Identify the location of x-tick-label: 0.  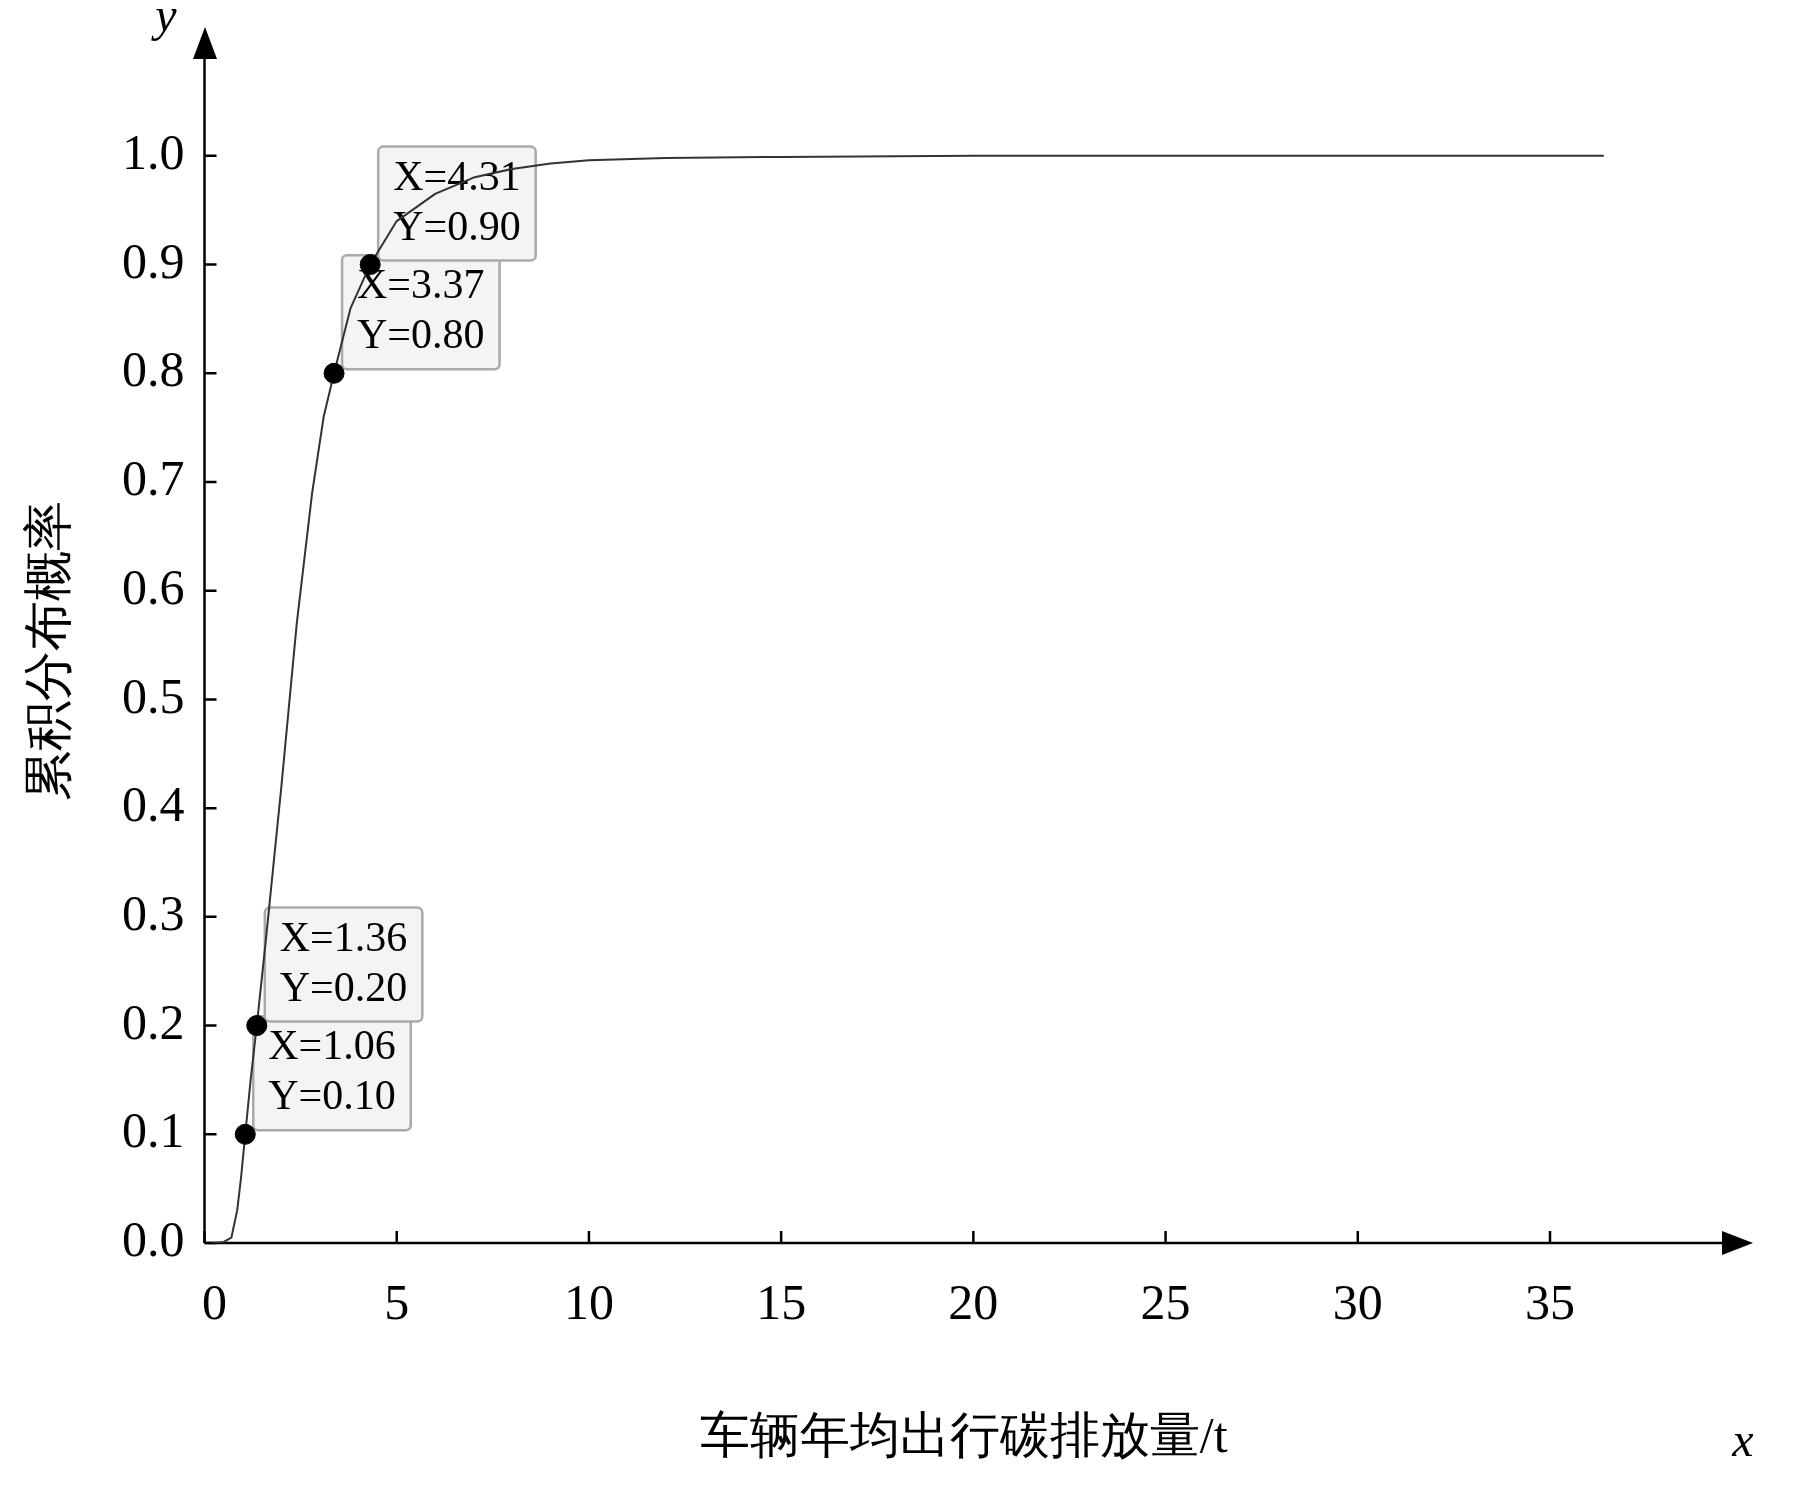
(214, 1302).